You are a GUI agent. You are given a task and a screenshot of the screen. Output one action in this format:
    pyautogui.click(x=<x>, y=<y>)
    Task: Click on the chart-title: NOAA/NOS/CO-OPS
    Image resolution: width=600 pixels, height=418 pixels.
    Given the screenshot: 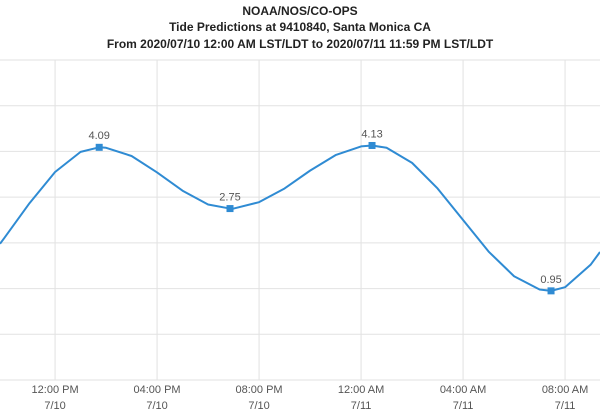 What is the action you would take?
    pyautogui.click(x=299, y=11)
    